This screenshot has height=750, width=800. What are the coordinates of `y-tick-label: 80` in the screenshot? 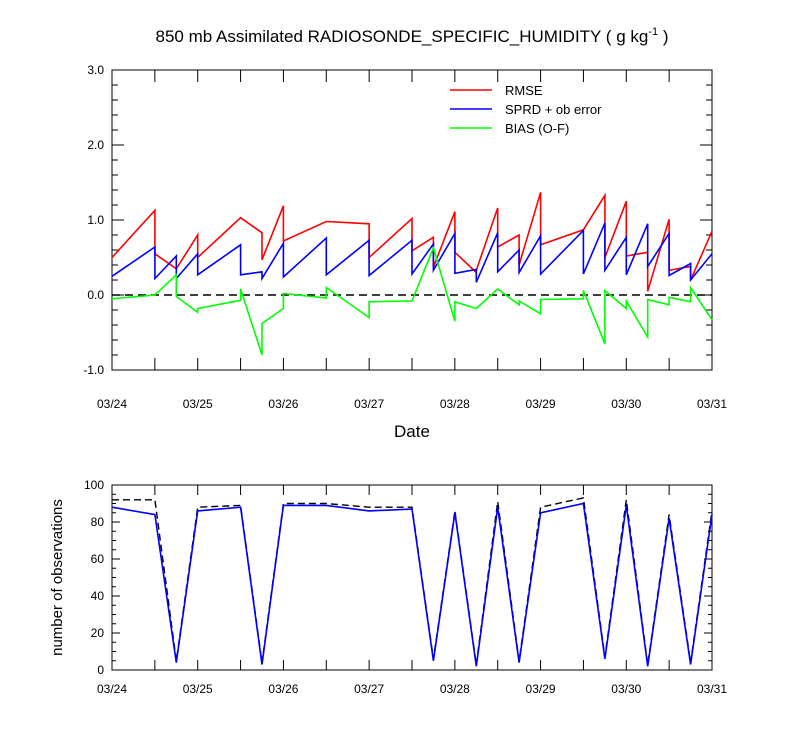 It's located at (98, 522).